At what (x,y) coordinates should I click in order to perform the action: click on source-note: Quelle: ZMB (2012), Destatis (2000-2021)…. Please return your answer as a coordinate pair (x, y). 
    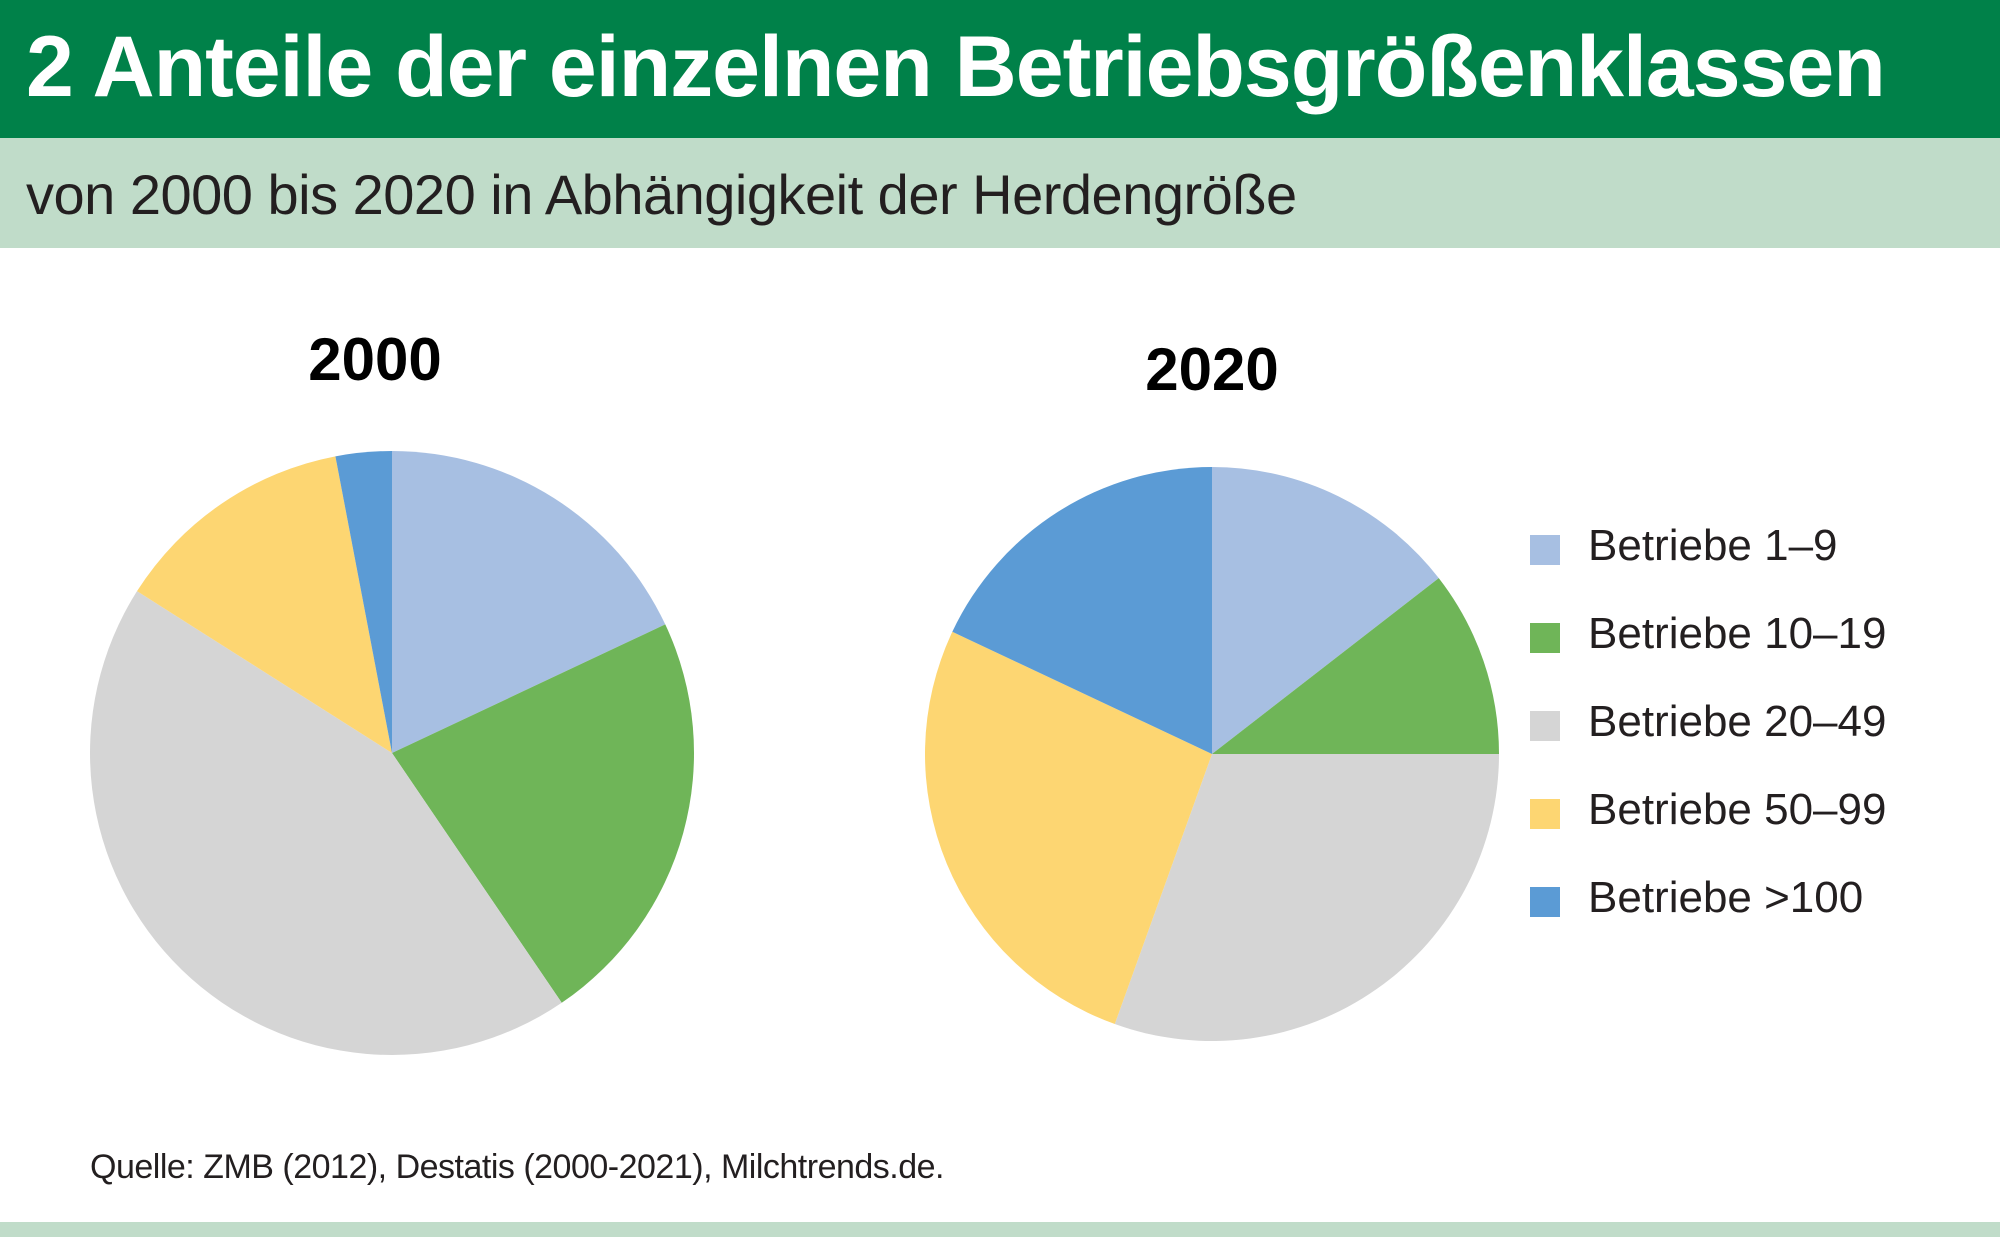
    Looking at the image, I should click on (517, 1167).